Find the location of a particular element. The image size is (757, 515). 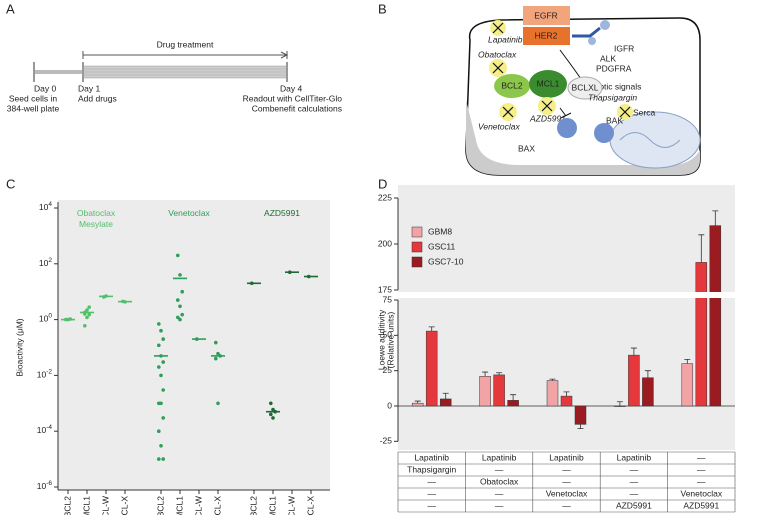

group-label: Obatoclax Mesylate is located at coordinates (96, 218).